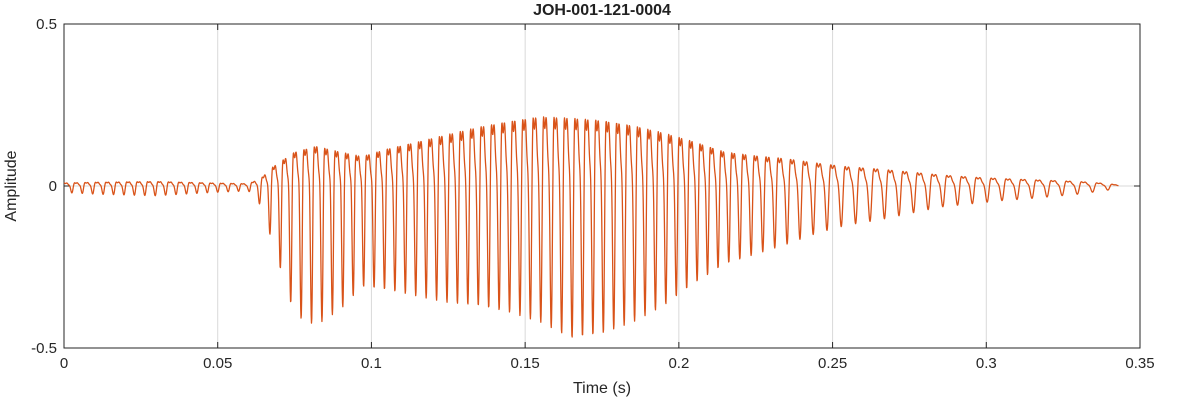 Image resolution: width=1182 pixels, height=404 pixels. Describe the element at coordinates (64, 363) in the screenshot. I see `x-tick-label-0: 0` at that location.